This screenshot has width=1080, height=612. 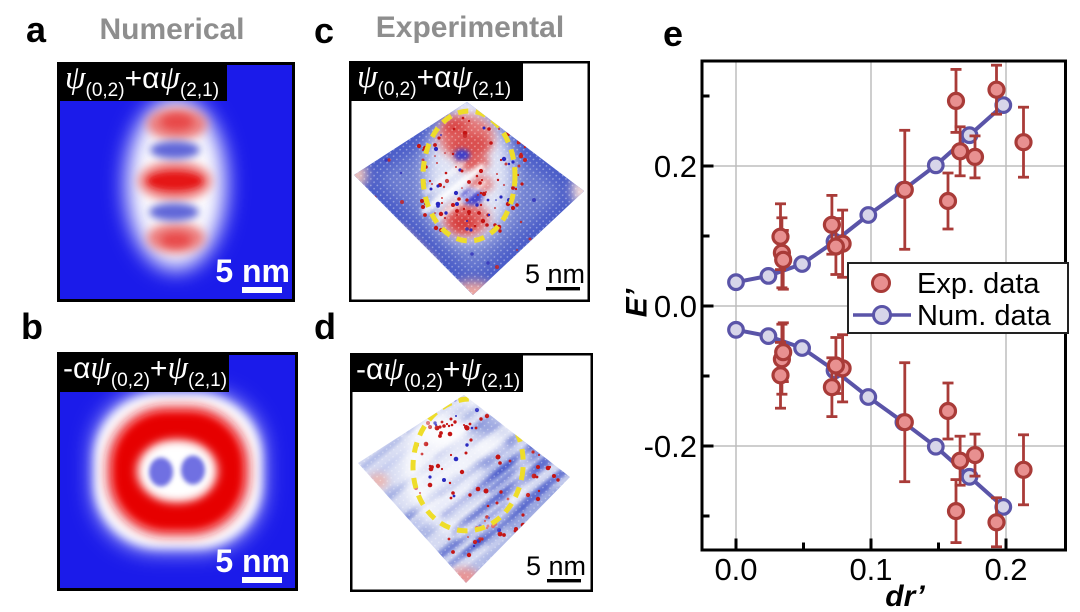 What do you see at coordinates (171, 29) in the screenshot?
I see `svg-text: Numerical` at bounding box center [171, 29].